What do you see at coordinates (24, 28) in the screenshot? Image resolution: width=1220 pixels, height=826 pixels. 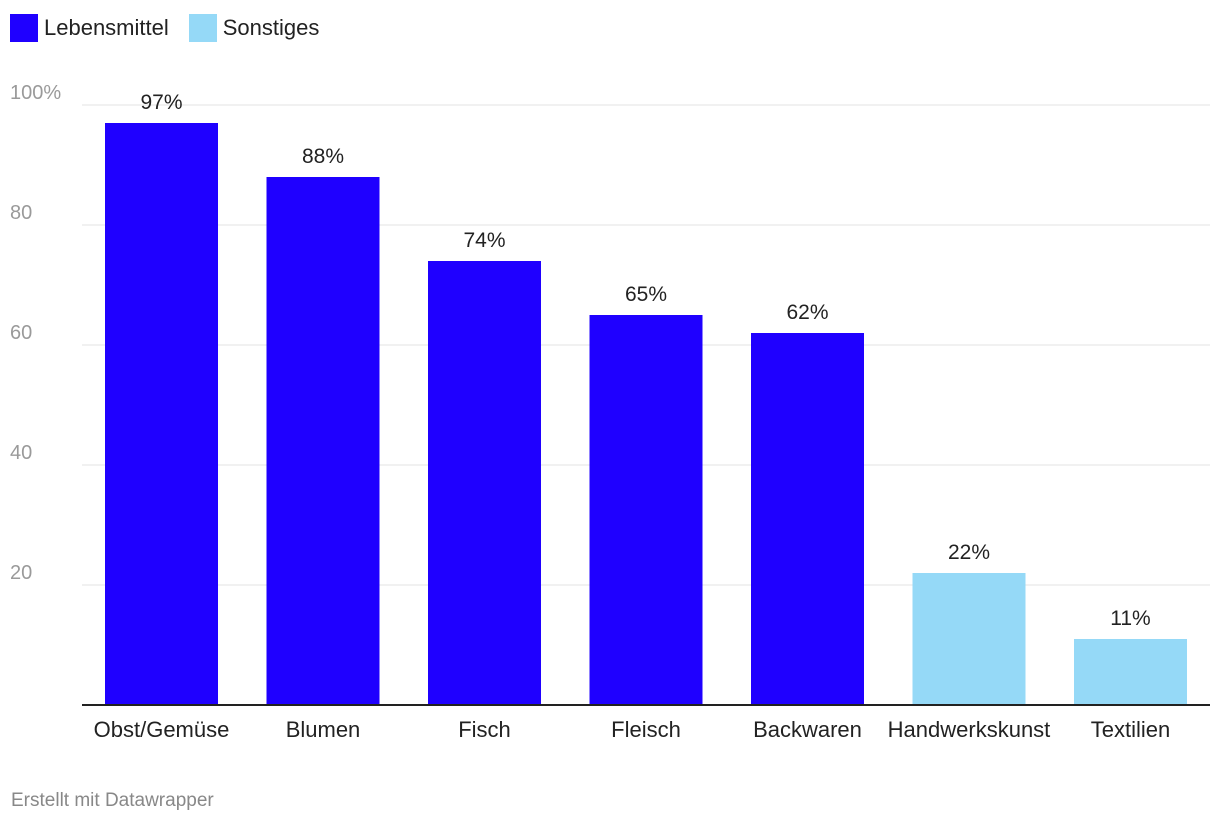 I see `legend-swatch-lebensmittel` at bounding box center [24, 28].